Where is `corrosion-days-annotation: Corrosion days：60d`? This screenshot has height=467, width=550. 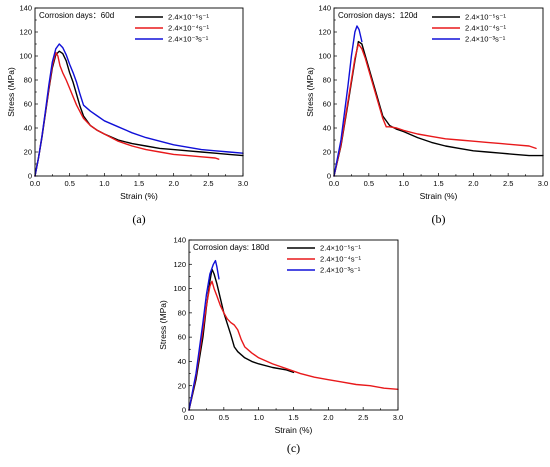 corrosion-days-annotation: Corrosion days：60d is located at coordinates (76, 15).